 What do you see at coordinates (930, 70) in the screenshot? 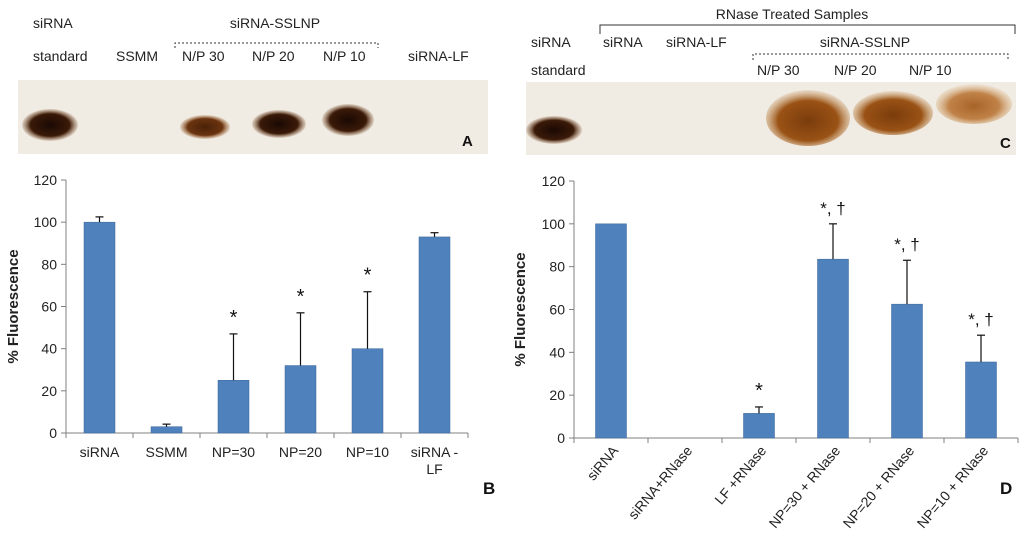
I see `panel-c-lane-np10: N/P 10` at bounding box center [930, 70].